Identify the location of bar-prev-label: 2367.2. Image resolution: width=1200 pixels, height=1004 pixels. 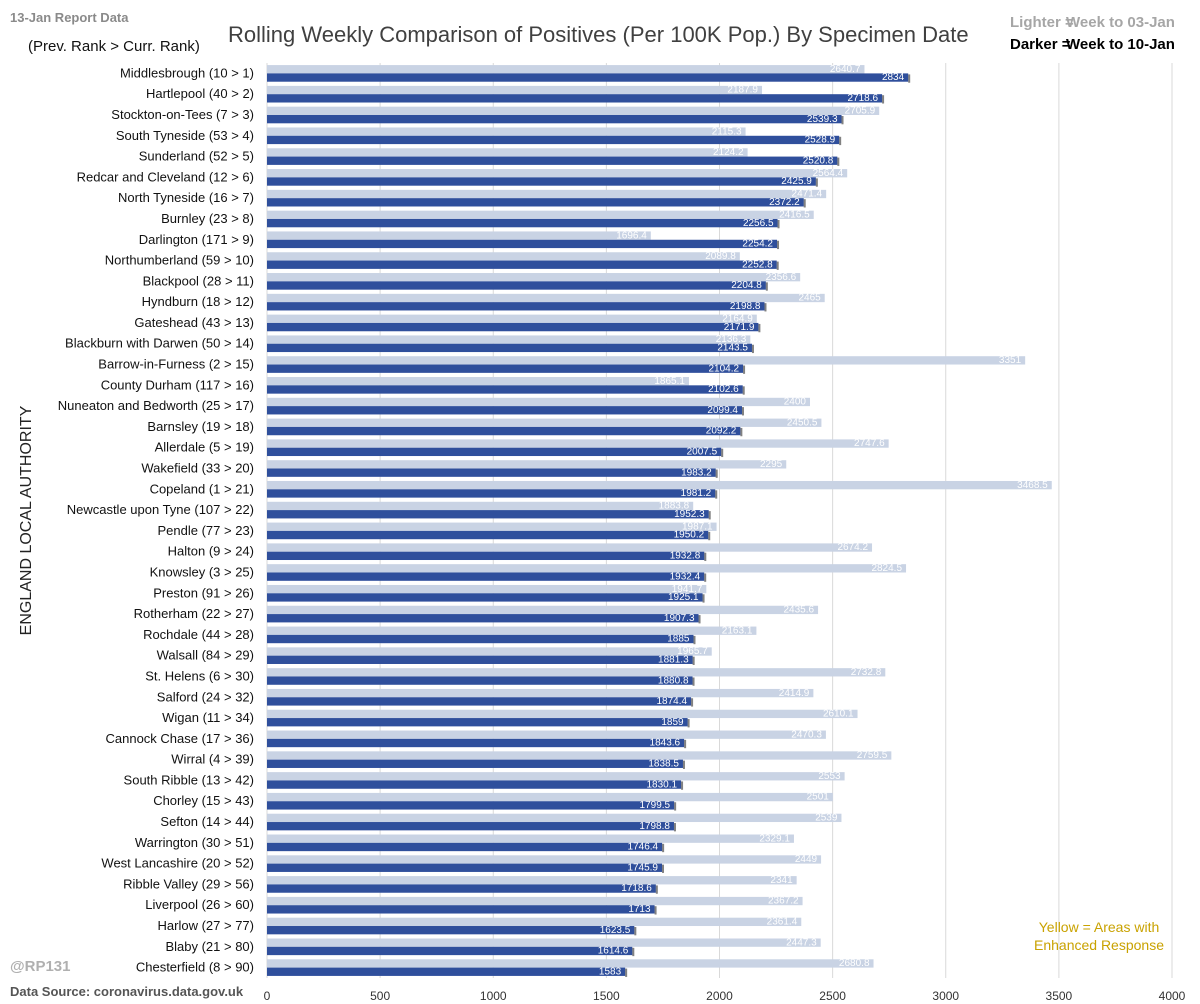
(783, 901).